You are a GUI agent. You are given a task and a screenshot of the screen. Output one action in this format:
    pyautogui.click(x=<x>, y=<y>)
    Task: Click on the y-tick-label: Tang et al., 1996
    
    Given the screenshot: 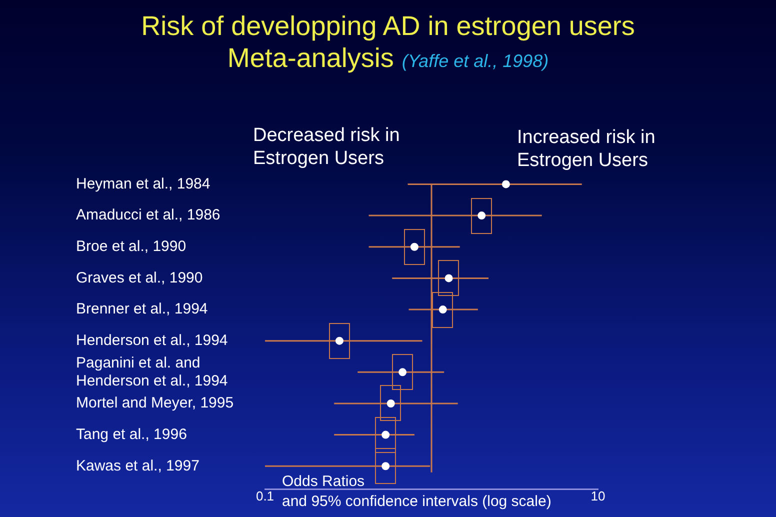 What is the action you would take?
    pyautogui.click(x=131, y=434)
    